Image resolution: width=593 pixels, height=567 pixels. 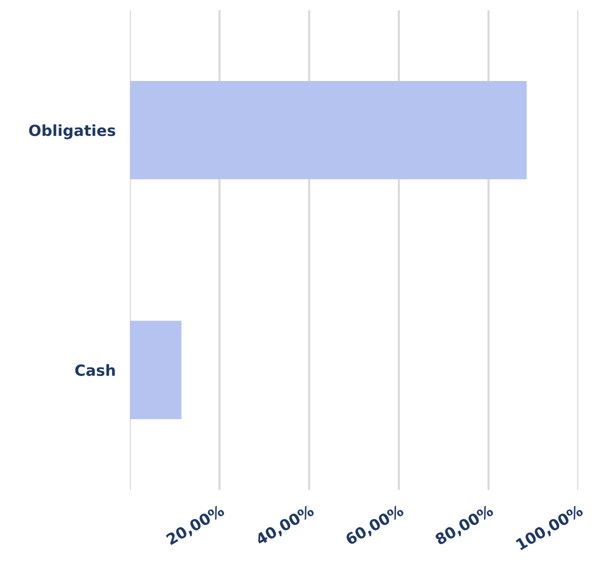 What do you see at coordinates (95, 370) in the screenshot?
I see `y-tick-label: Cash` at bounding box center [95, 370].